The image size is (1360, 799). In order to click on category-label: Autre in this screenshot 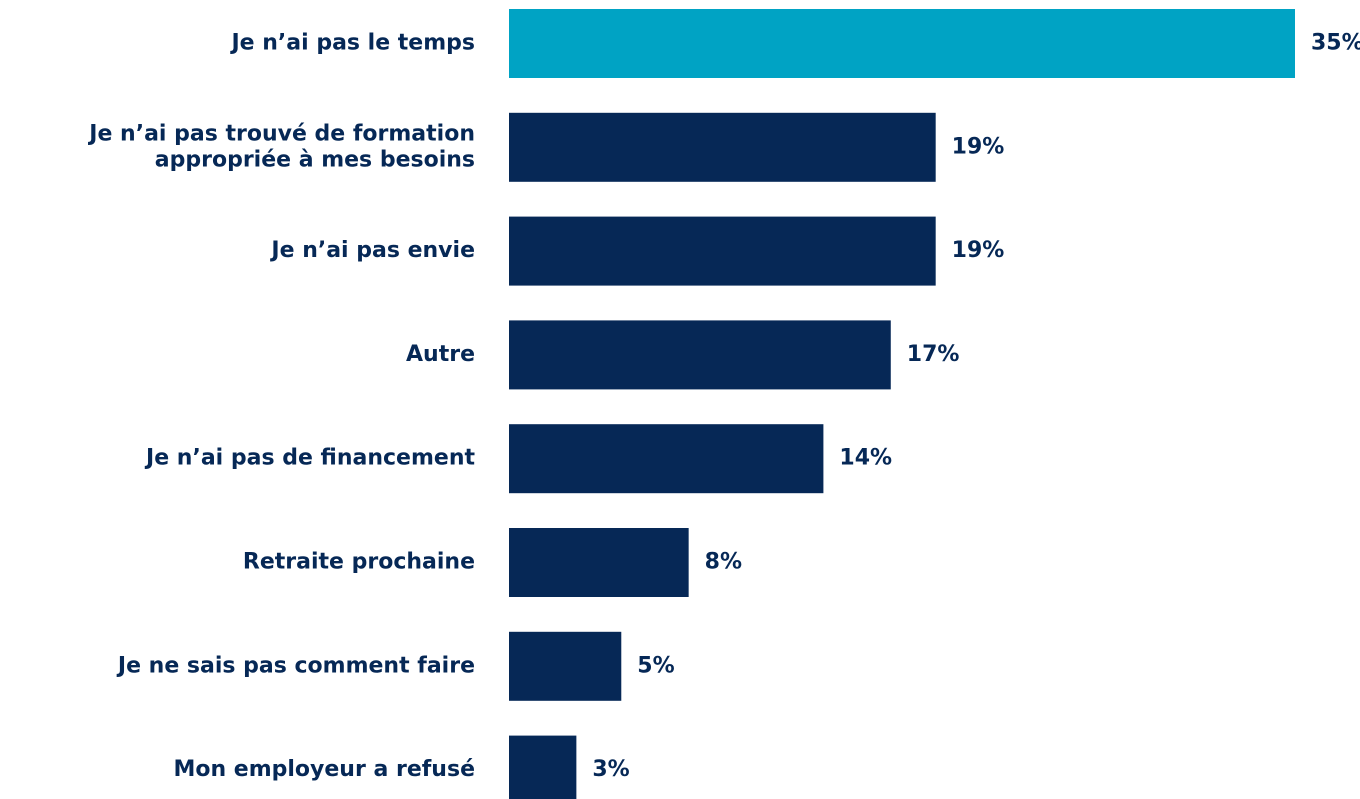, I will do `click(440, 354)`.